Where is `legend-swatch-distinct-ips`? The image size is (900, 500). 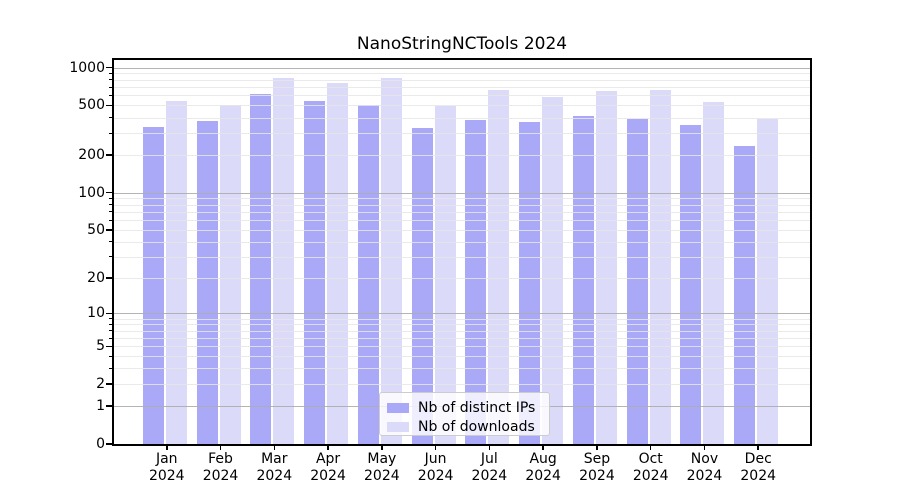 legend-swatch-distinct-ips is located at coordinates (398, 407).